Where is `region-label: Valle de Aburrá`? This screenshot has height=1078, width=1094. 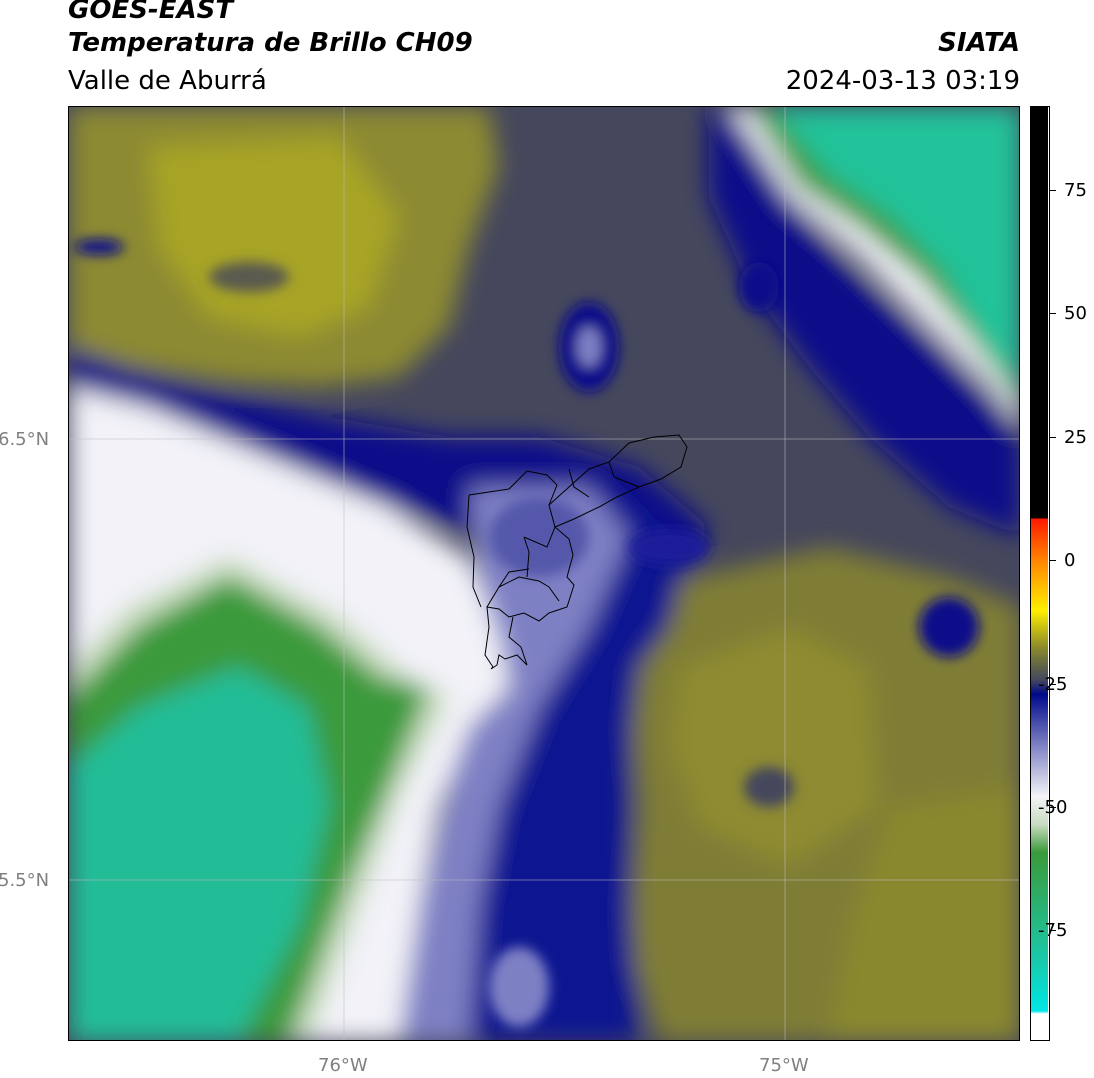 region-label: Valle de Aburrá is located at coordinates (167, 81).